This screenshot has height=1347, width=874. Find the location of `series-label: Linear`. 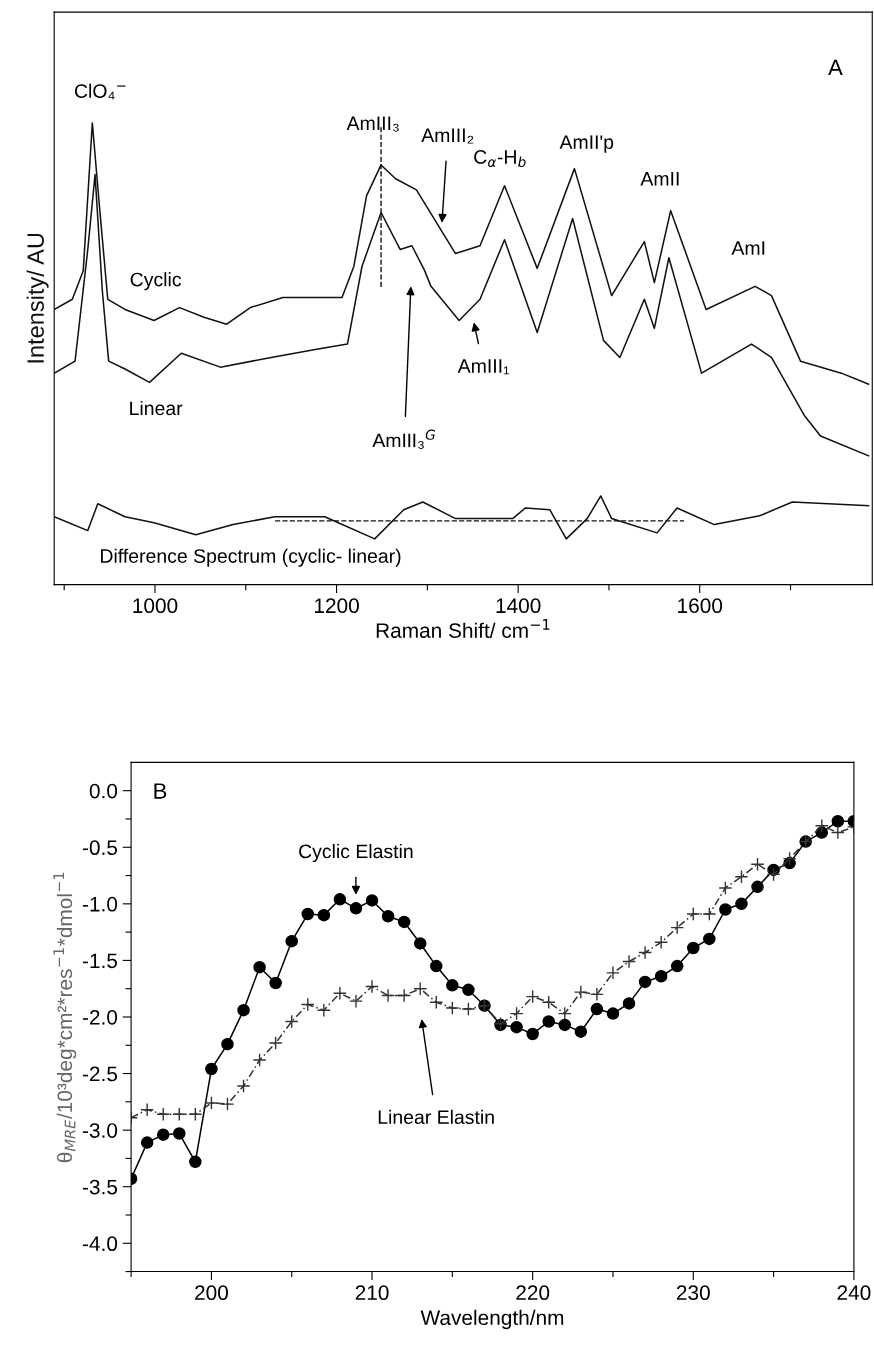

series-label: Linear is located at coordinates (156, 408).